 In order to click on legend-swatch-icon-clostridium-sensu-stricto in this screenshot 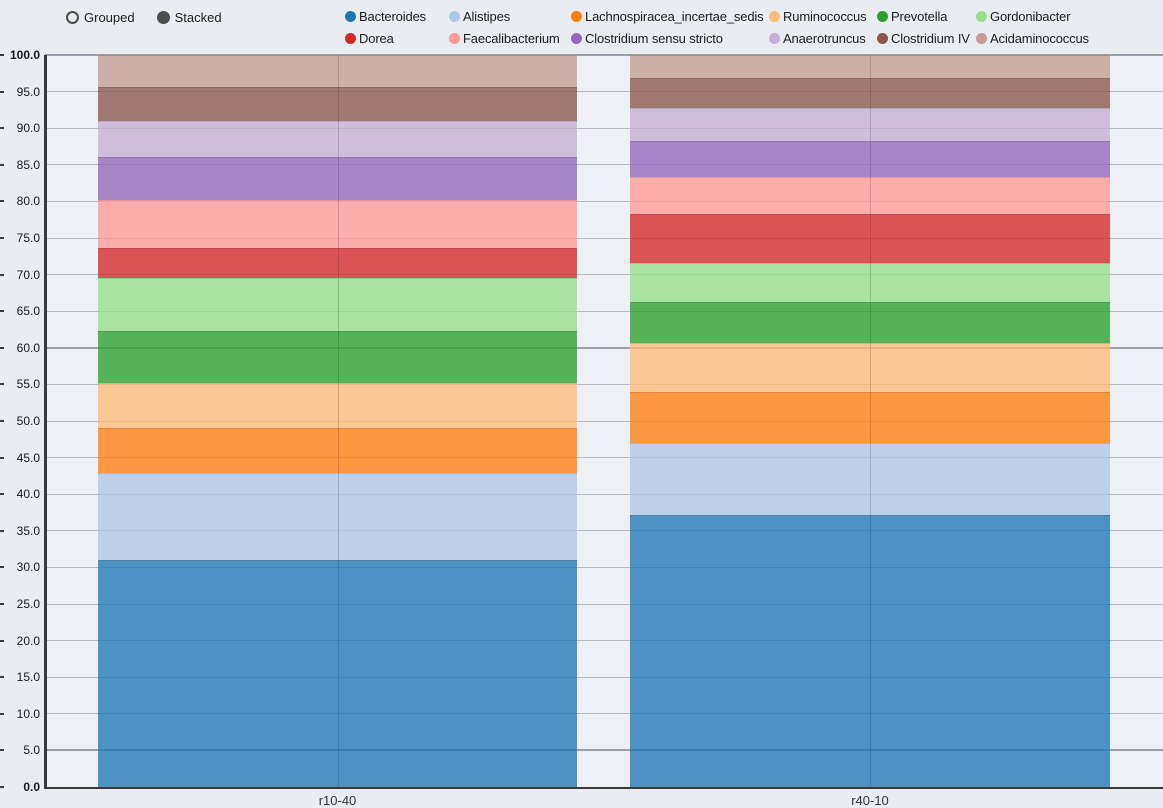, I will do `click(576, 38)`.